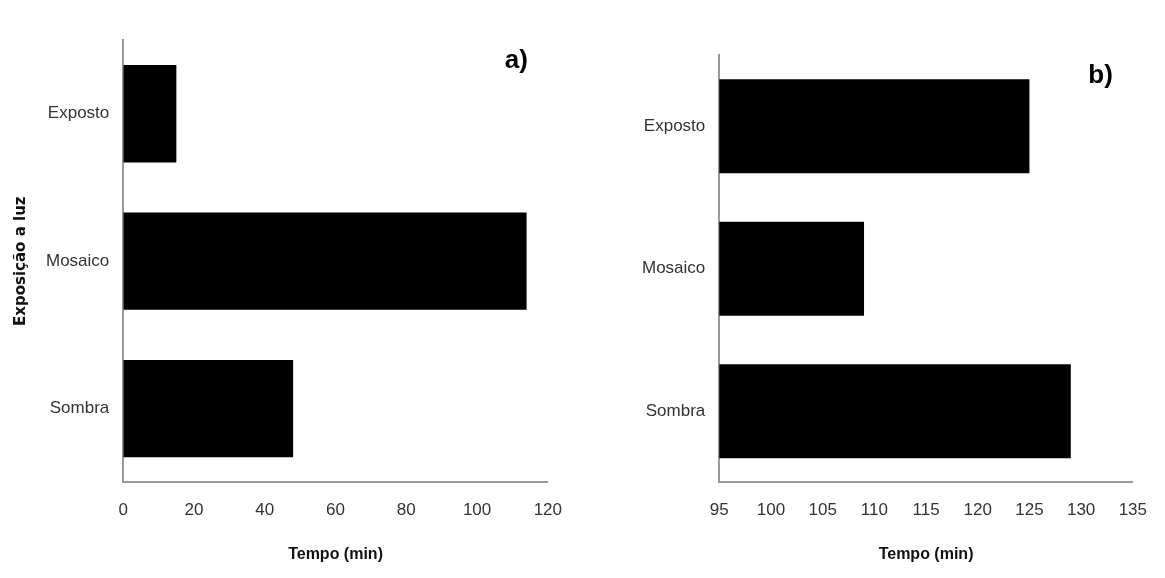  I want to click on x-tick-label: 60, so click(336, 510).